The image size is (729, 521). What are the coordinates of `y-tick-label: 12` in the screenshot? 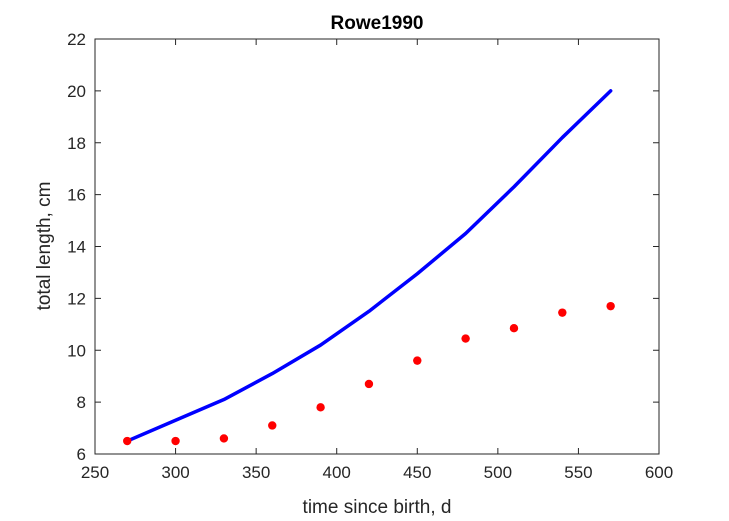 It's located at (76, 298).